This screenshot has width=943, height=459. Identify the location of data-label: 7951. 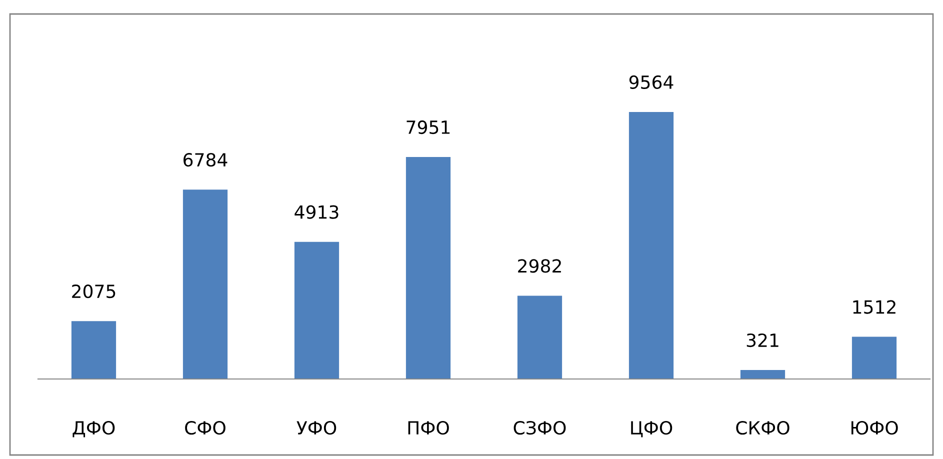
(428, 127).